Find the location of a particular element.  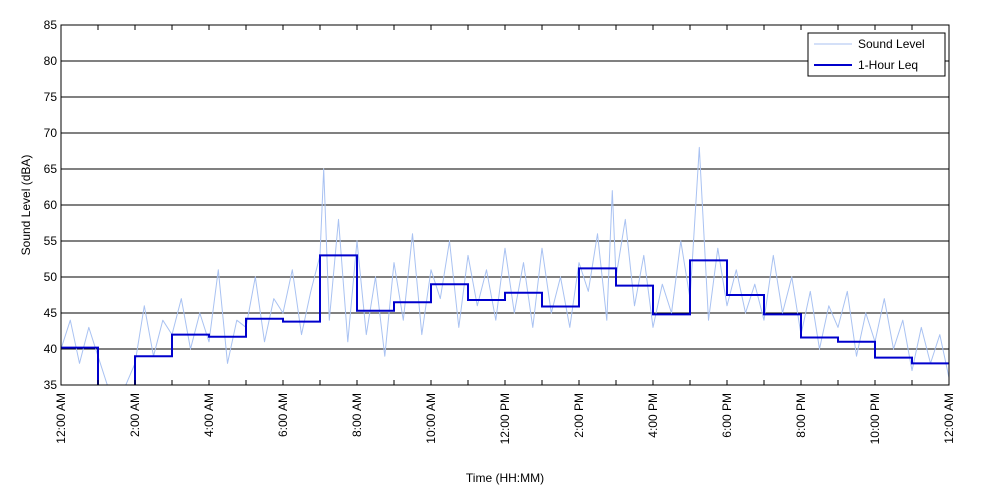

y-axis-label: Sound Level (dBA) is located at coordinates (26, 205).